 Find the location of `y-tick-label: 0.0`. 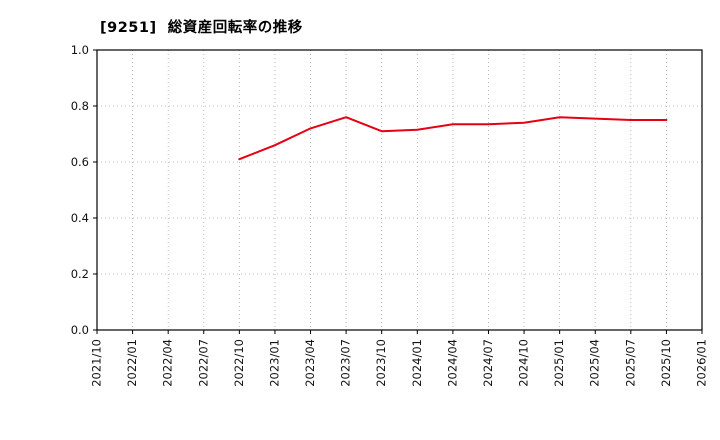

y-tick-label: 0.0 is located at coordinates (80, 330).